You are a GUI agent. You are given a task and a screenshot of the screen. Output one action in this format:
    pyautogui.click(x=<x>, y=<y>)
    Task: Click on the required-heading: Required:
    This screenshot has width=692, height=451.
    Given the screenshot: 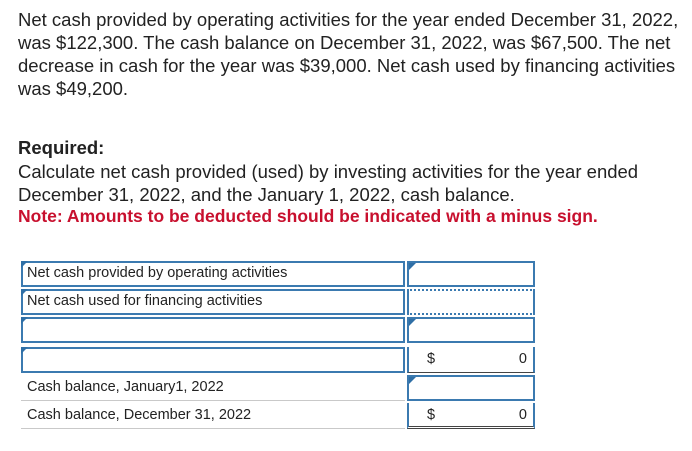 What is the action you would take?
    pyautogui.click(x=61, y=147)
    